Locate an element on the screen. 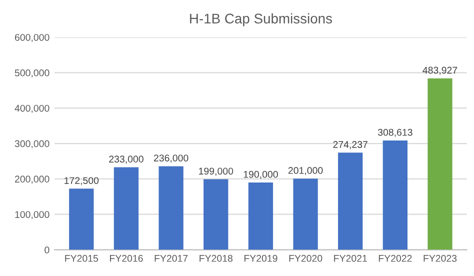 Image resolution: width=474 pixels, height=276 pixels. data-label: 274,237 is located at coordinates (350, 145).